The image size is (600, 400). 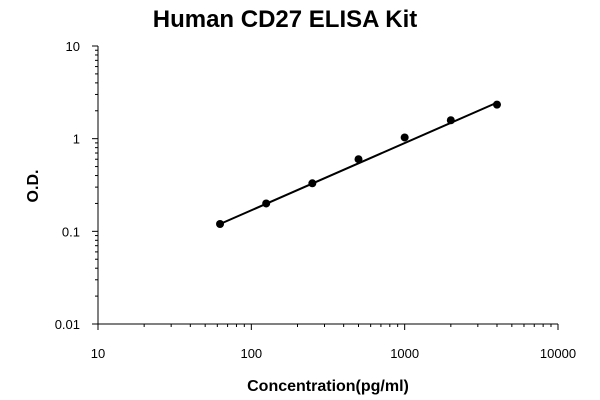 I want to click on y-axis-label: O.D., so click(x=33, y=186).